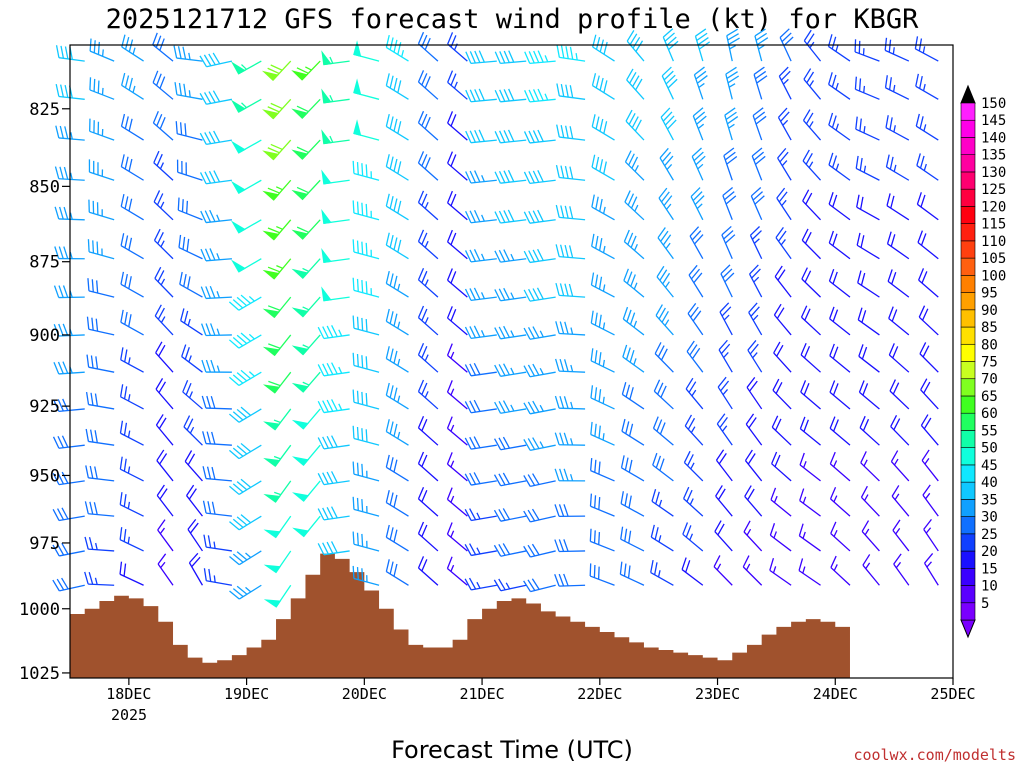 The height and width of the screenshot is (768, 1024). Describe the element at coordinates (44, 392) in the screenshot. I see `y-axis: 825 850 875 900 925 950 975 1000 1025` at that location.